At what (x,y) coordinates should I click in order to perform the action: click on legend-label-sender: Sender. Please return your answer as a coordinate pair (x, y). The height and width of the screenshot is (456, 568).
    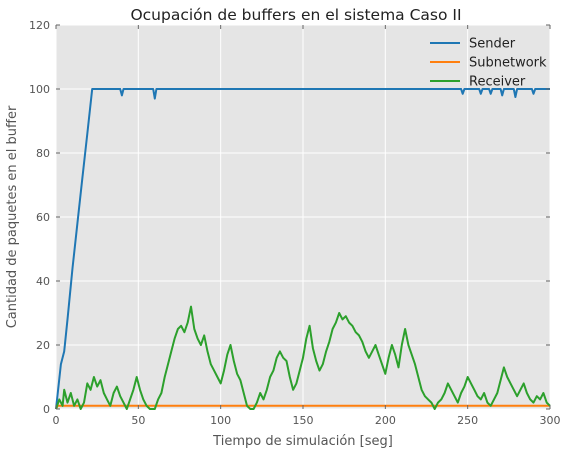
    Looking at the image, I should click on (492, 44).